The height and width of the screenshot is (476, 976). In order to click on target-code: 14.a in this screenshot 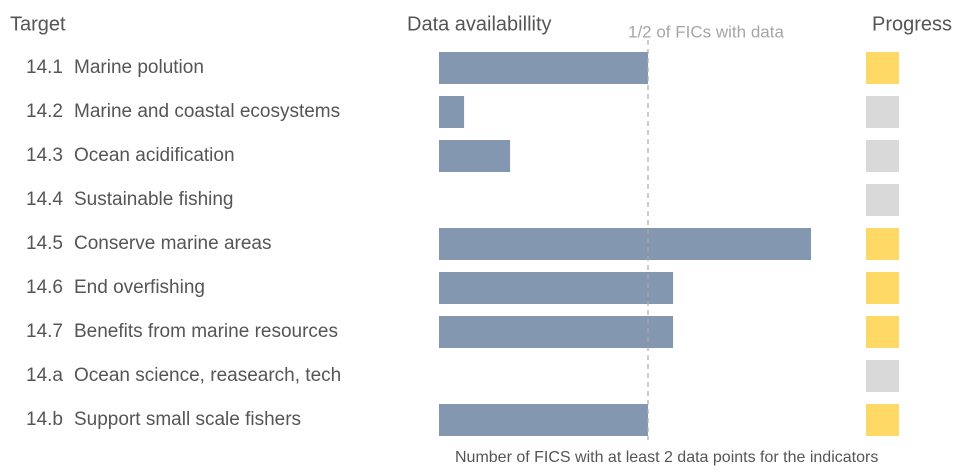, I will do `click(44, 375)`.